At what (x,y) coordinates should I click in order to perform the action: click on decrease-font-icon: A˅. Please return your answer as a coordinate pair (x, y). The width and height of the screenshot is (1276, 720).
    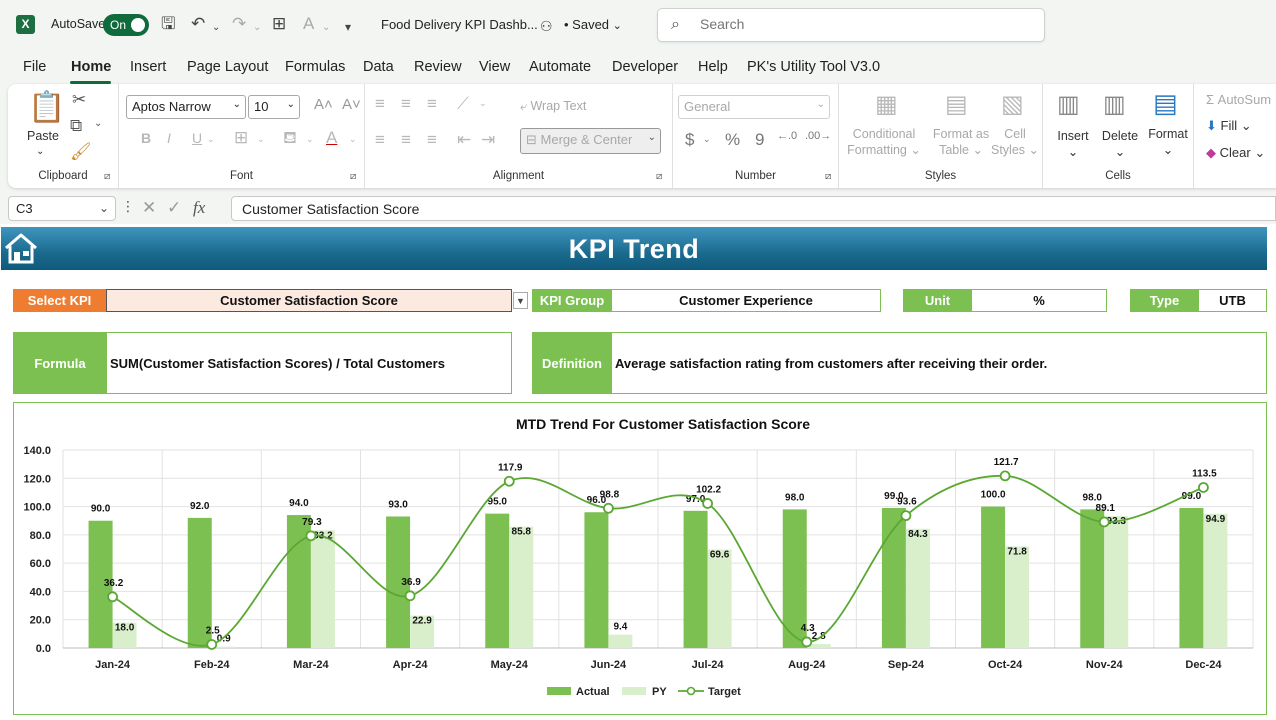
    Looking at the image, I should click on (351, 104).